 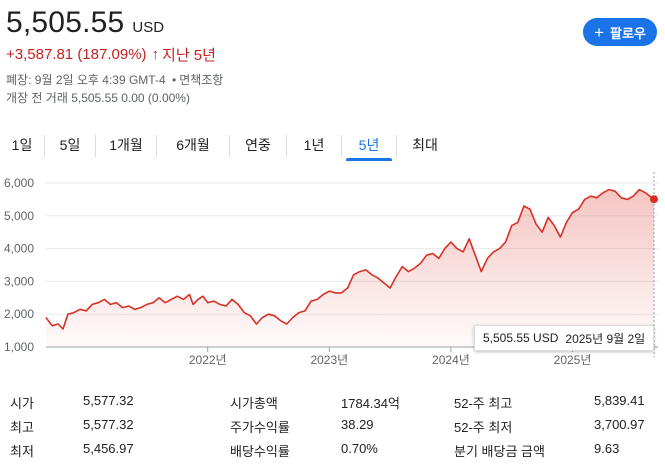 I want to click on stat-value: 38.29, so click(x=357, y=424).